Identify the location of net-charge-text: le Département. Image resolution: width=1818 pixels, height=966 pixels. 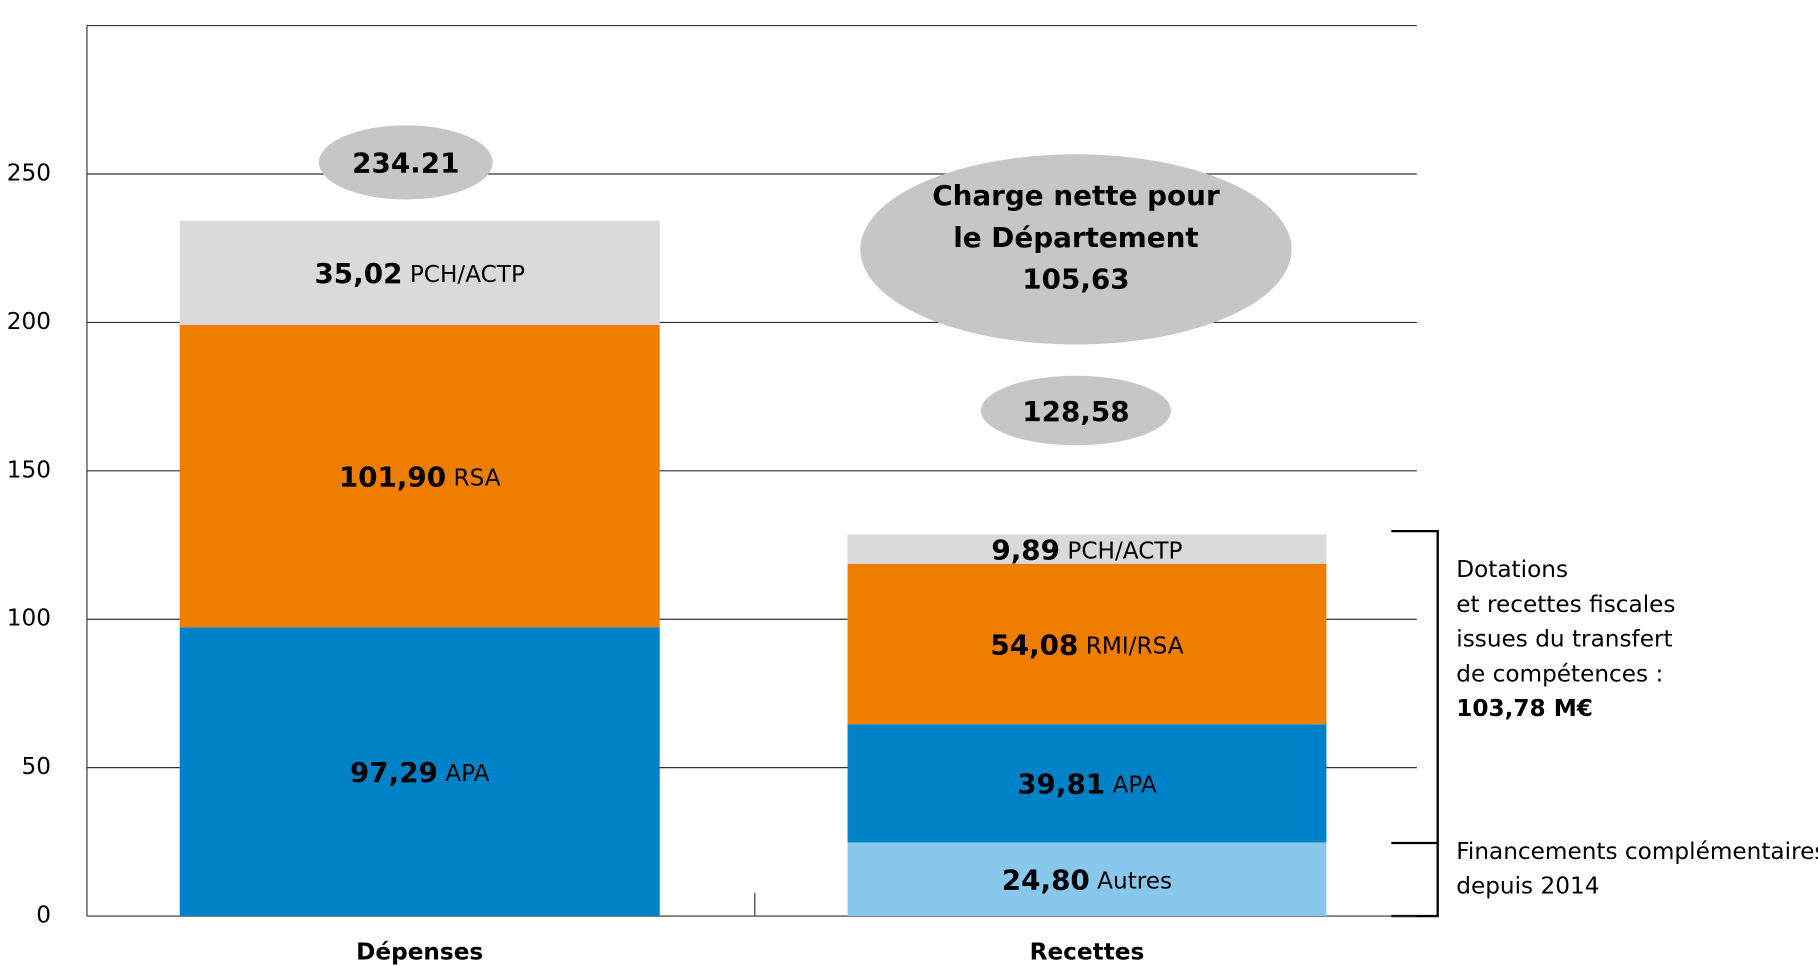
(1076, 237).